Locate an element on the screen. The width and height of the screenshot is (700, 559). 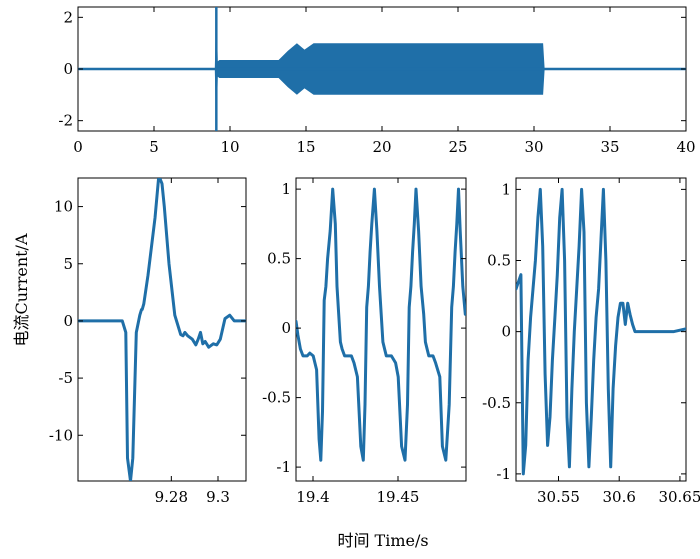
x-tick-label: 19.4 is located at coordinates (312, 497).